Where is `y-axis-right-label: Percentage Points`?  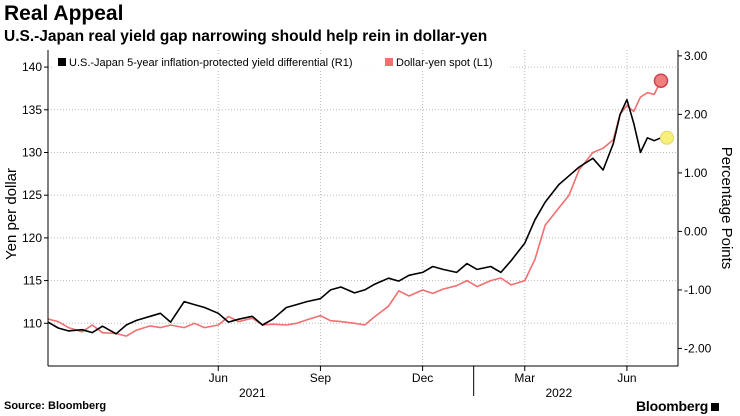
y-axis-right-label: Percentage Points is located at coordinates (726, 208).